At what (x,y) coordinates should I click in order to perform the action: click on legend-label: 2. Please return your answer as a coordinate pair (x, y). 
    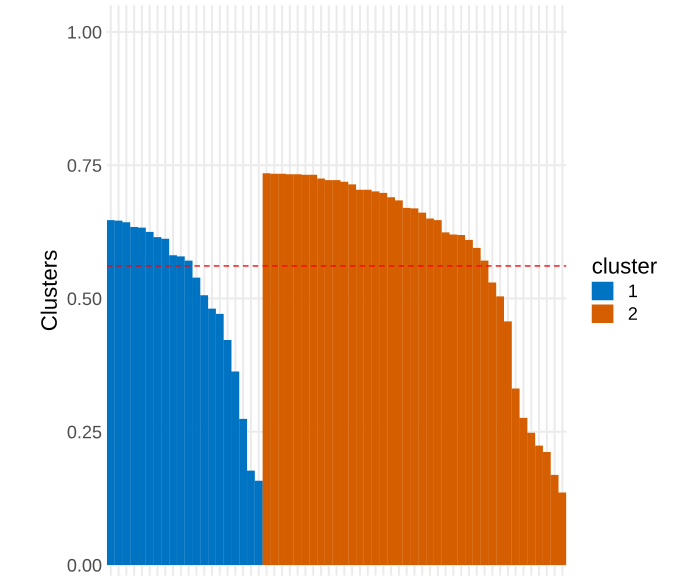
    Looking at the image, I should click on (632, 313).